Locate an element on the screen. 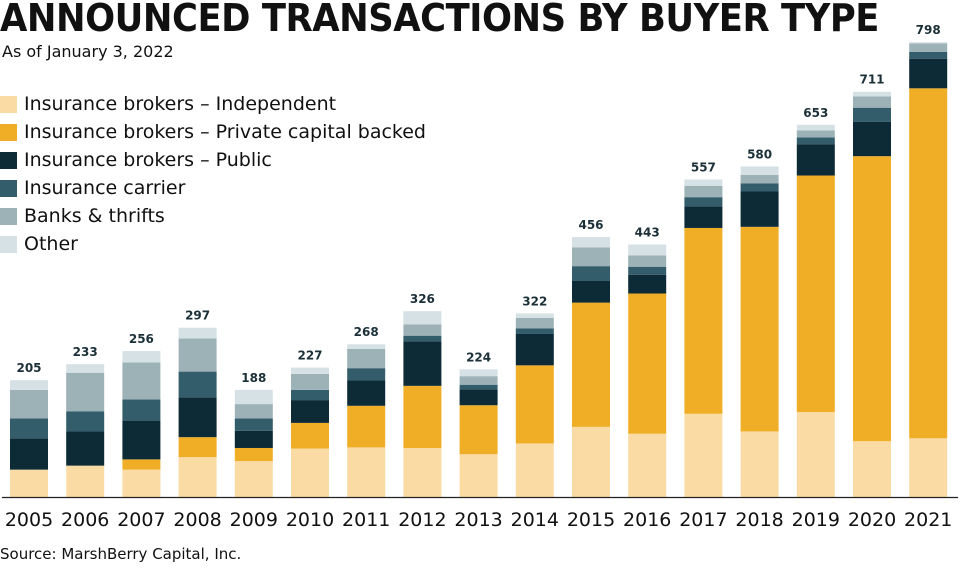 The height and width of the screenshot is (576, 960). x-tick-label-2011: 2011 is located at coordinates (366, 520).